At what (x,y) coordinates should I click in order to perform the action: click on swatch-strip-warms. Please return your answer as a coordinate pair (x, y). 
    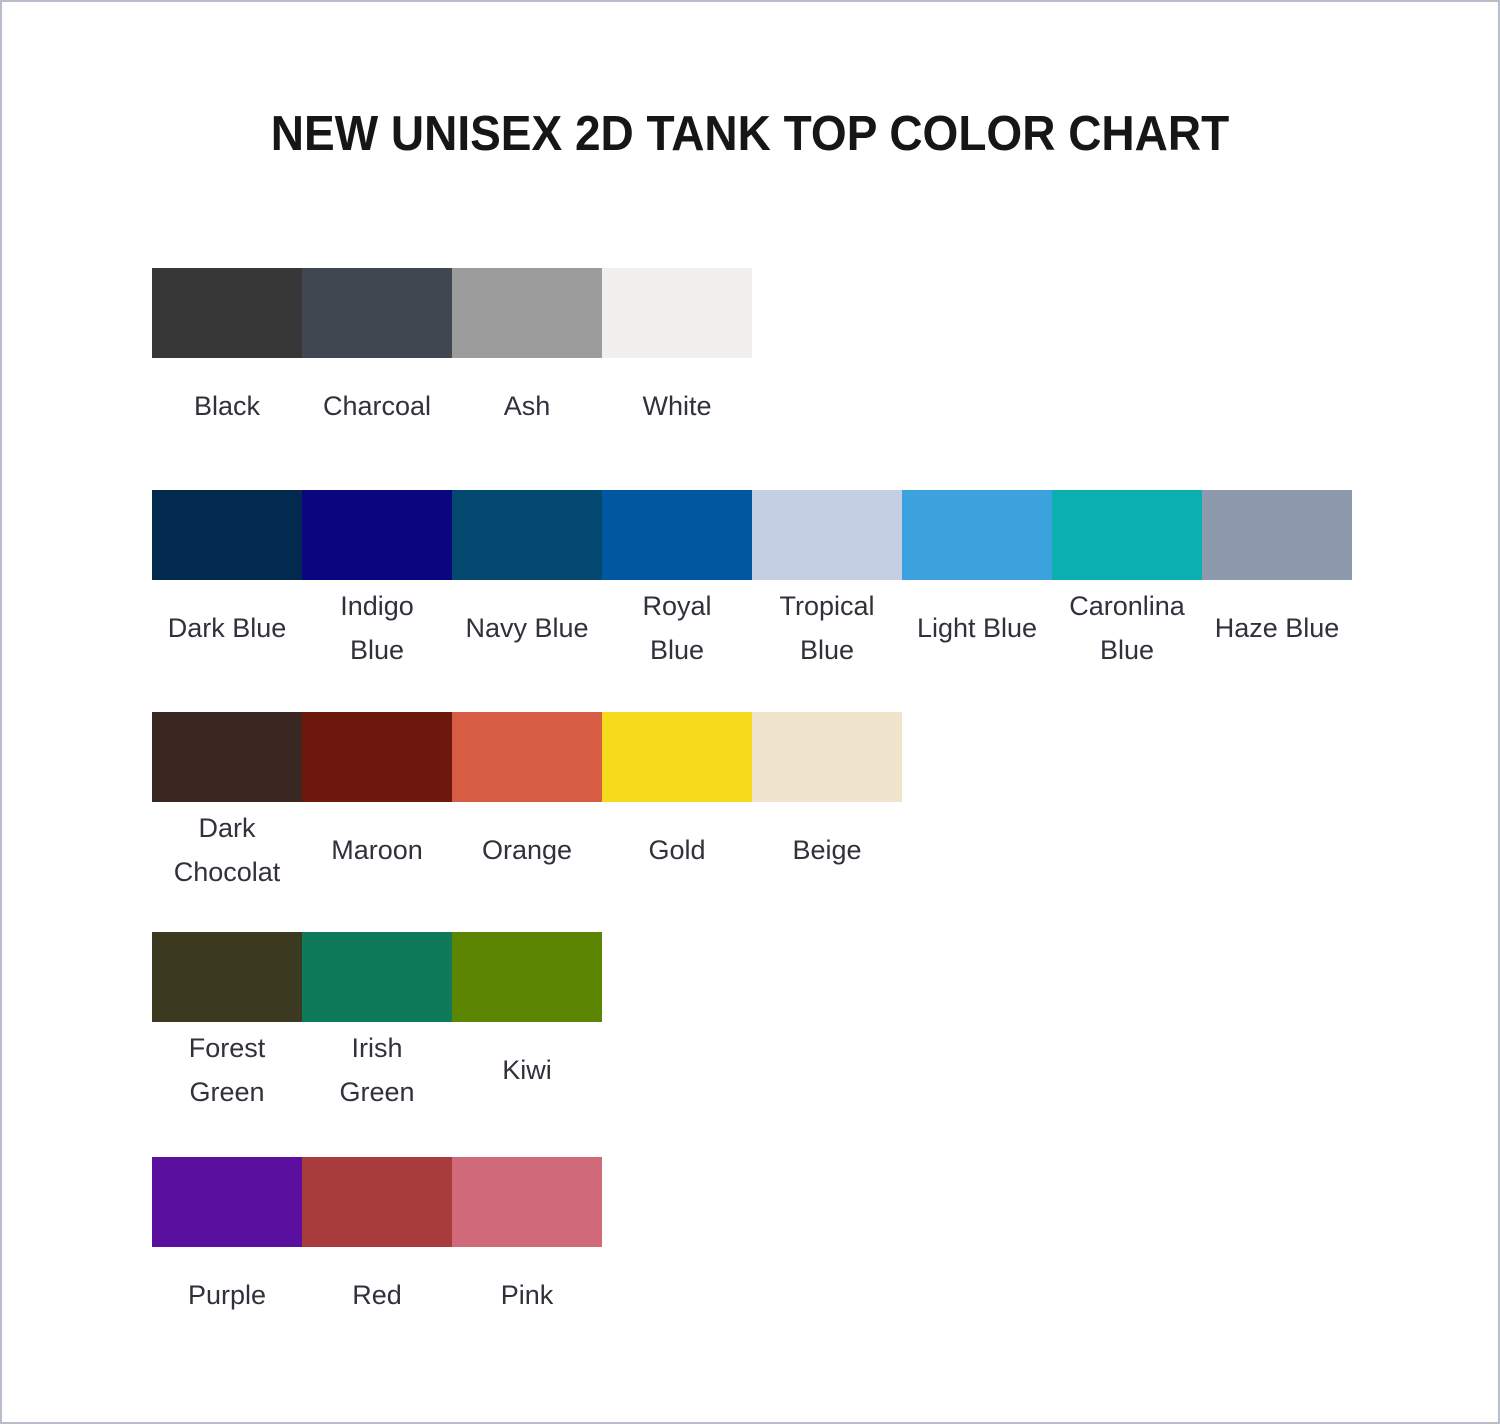
    Looking at the image, I should click on (527, 757).